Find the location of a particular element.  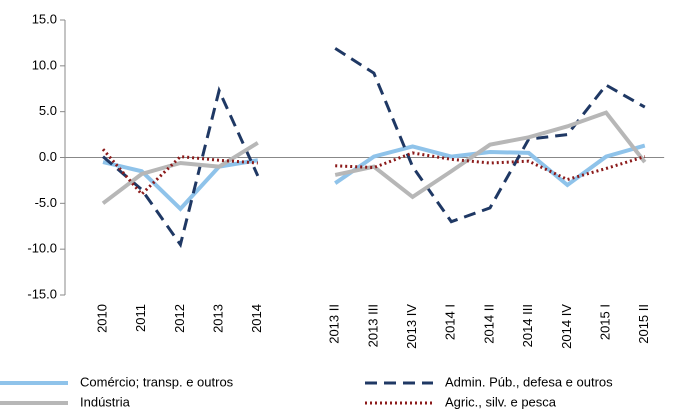

legend-label: Indústria is located at coordinates (105, 401).